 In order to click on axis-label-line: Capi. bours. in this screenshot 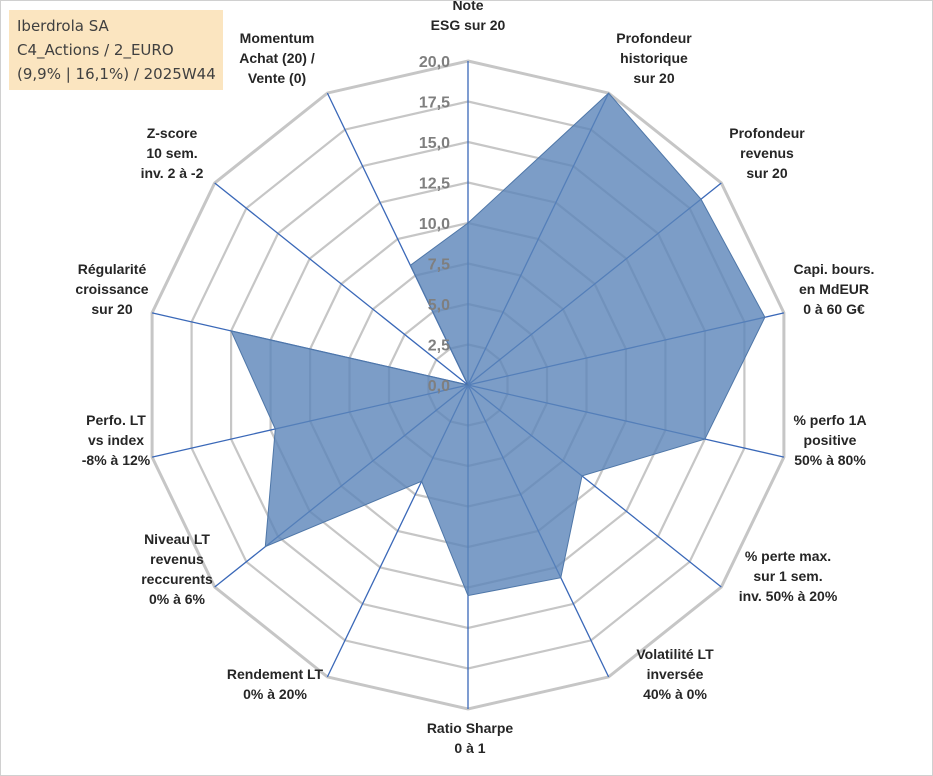, I will do `click(834, 269)`.